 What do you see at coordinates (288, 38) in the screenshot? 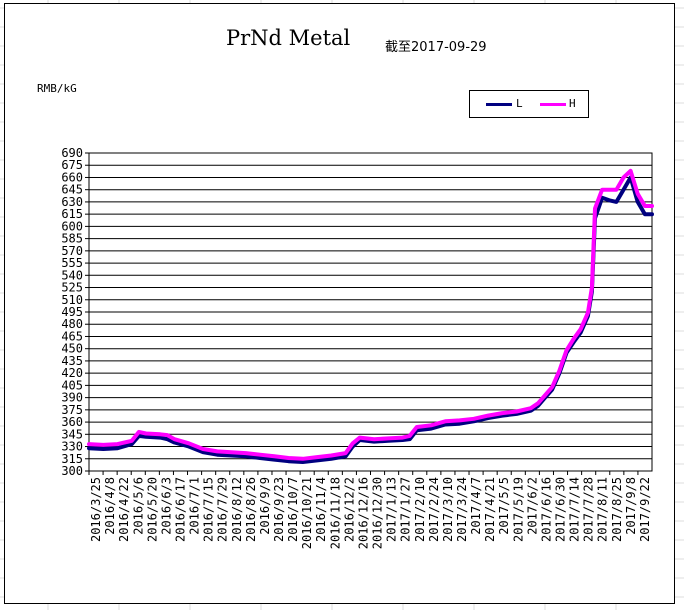
I see `chart-title: PrNd Metal` at bounding box center [288, 38].